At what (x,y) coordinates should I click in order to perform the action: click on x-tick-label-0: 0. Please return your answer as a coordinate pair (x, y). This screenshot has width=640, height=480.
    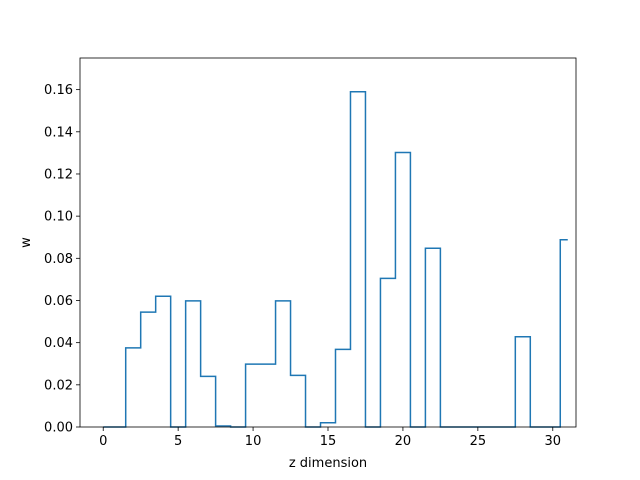
    Looking at the image, I should click on (103, 441).